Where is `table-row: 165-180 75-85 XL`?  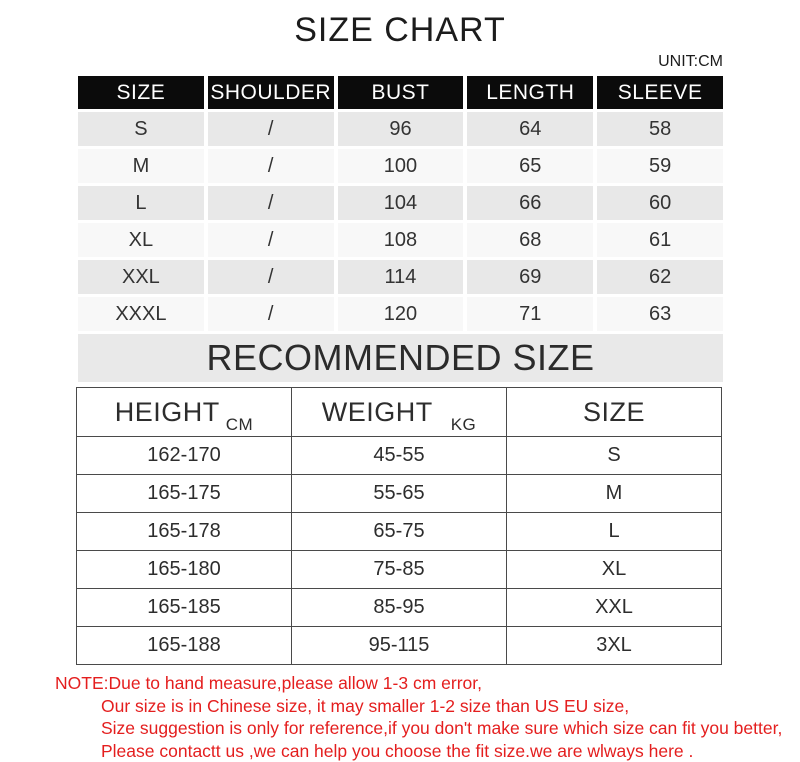
table-row: 165-180 75-85 XL is located at coordinates (399, 570).